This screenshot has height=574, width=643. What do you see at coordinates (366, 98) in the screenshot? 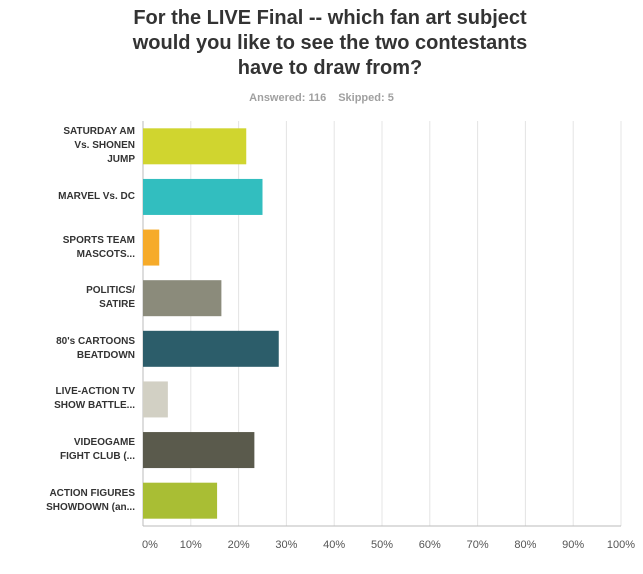
I see `skipped-count: Skipped: 5` at bounding box center [366, 98].